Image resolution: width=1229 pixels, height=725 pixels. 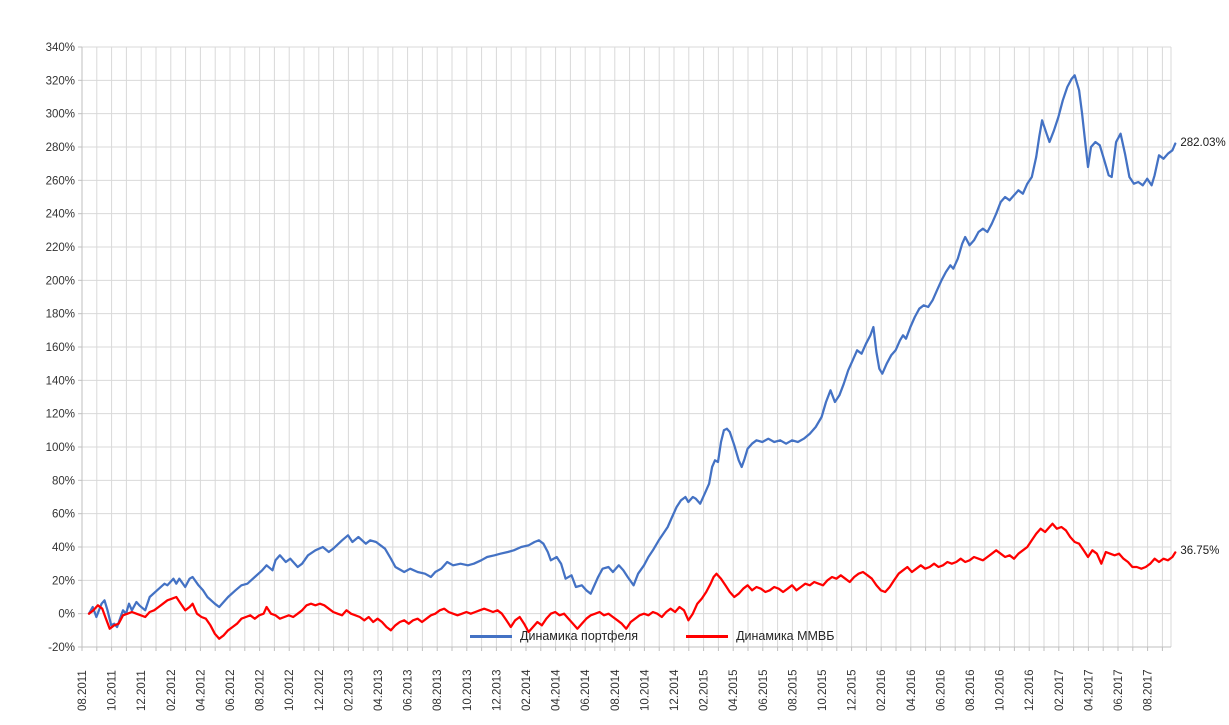 I want to click on x-axis-tick-label: 06.2014, so click(x=586, y=690).